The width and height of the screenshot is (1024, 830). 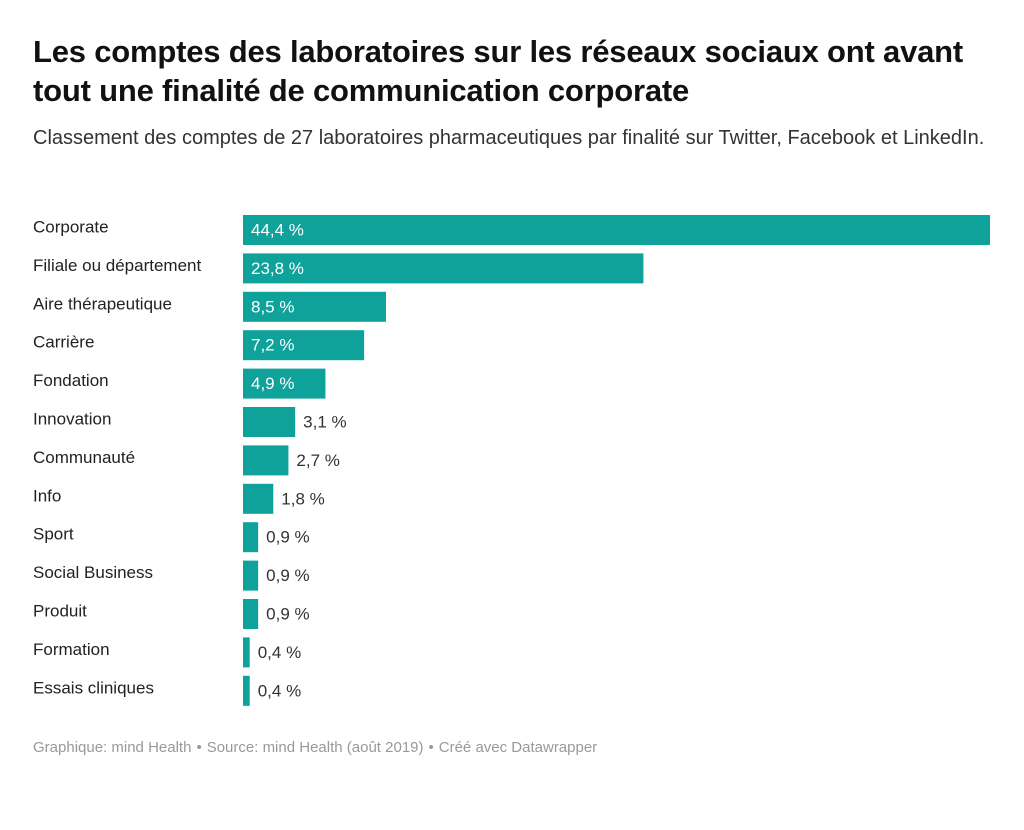 I want to click on value-label: 8,5 %, so click(x=272, y=306).